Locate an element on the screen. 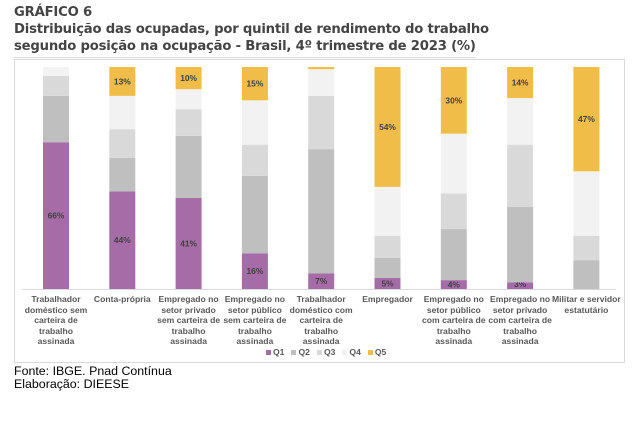 This screenshot has height=422, width=638. data-label-q5: 13% is located at coordinates (122, 81).